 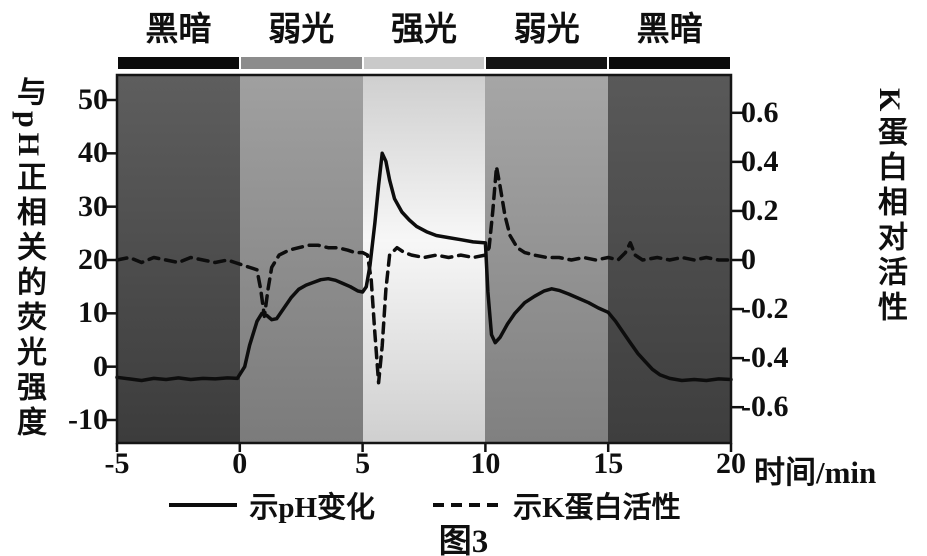 What do you see at coordinates (93, 313) in the screenshot?
I see `y-left-tick-label: 10` at bounding box center [93, 313].